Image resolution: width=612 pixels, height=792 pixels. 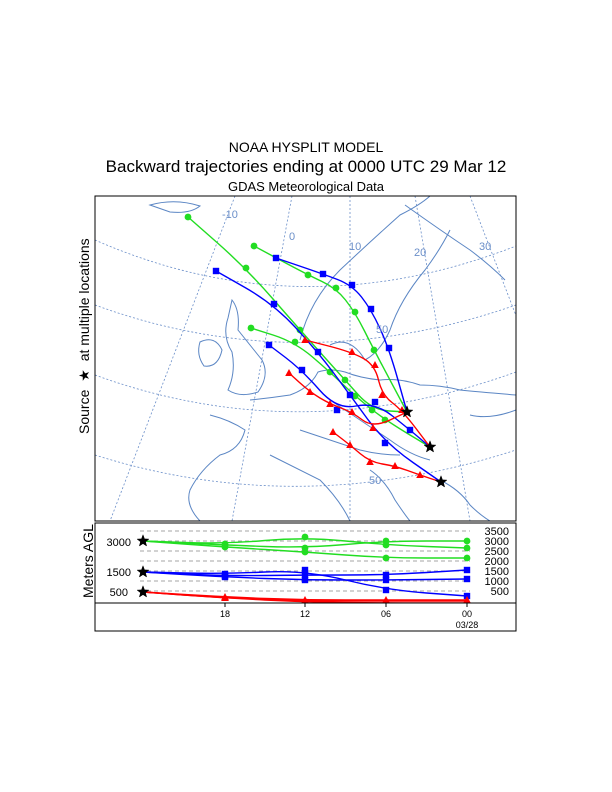 I want to click on right-level-1500: 1500, so click(x=497, y=572).